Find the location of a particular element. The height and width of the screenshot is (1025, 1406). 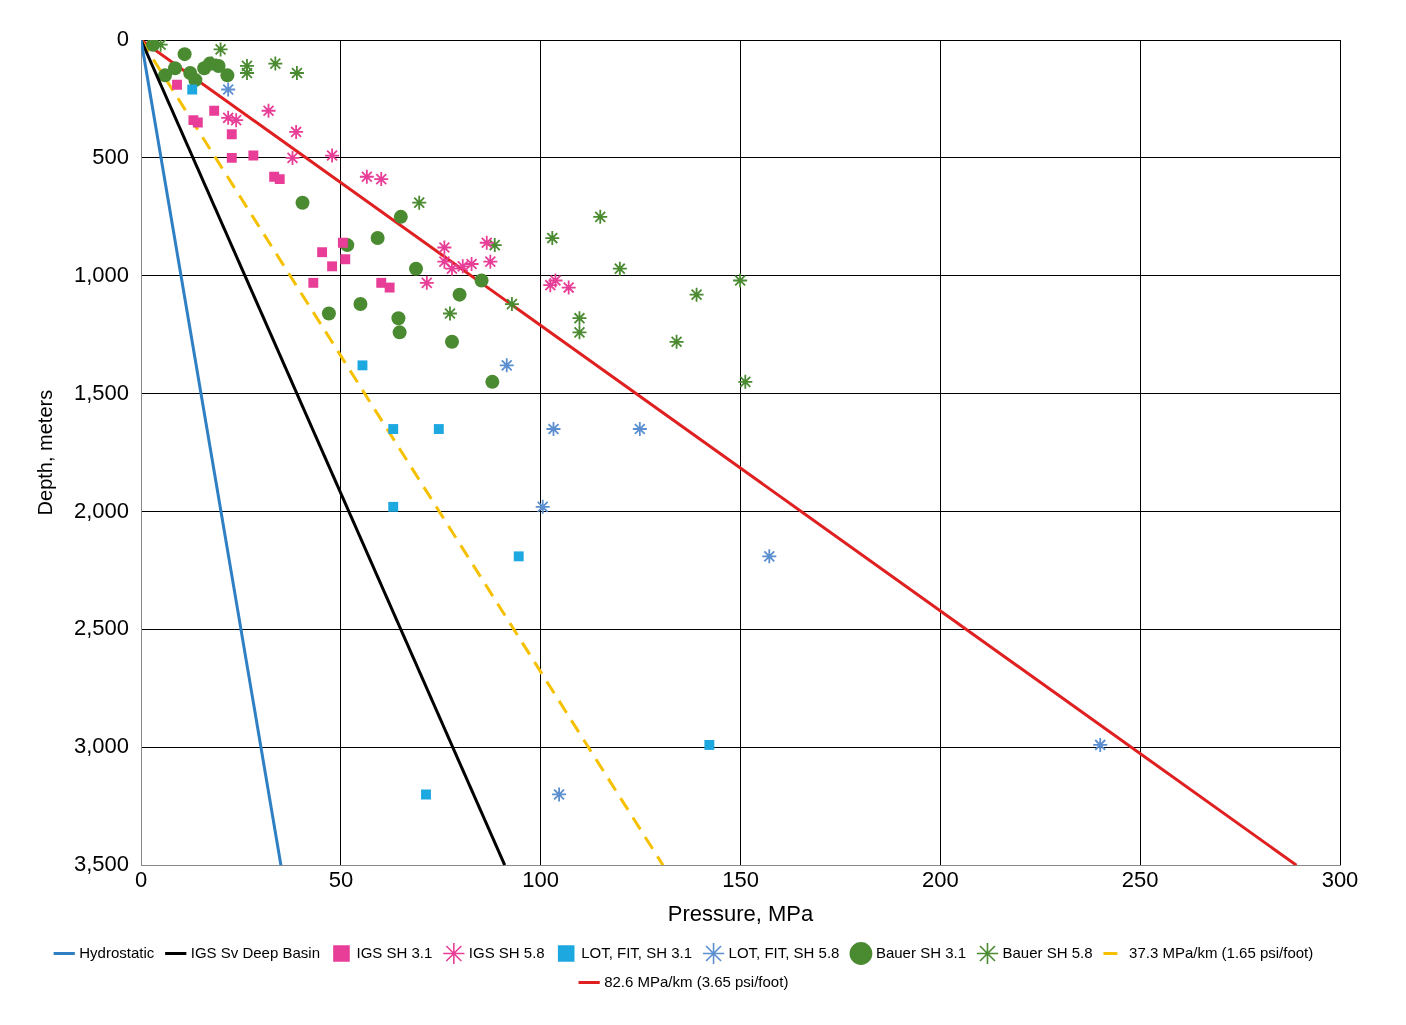

y-tick-label: 2,000 is located at coordinates (101, 510).